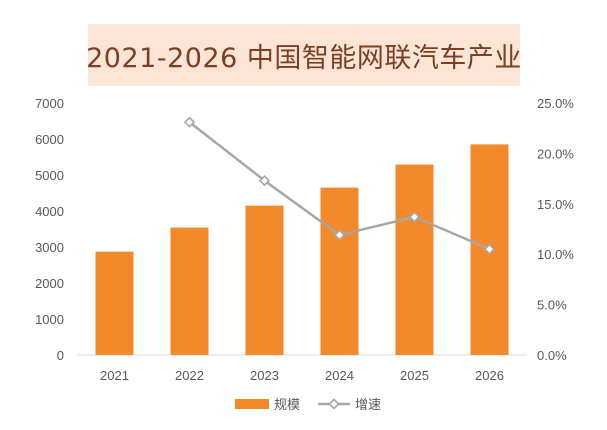 This screenshot has width=607, height=430. Describe the element at coordinates (49, 247) in the screenshot. I see `y-left-tick-label: 3000` at that location.